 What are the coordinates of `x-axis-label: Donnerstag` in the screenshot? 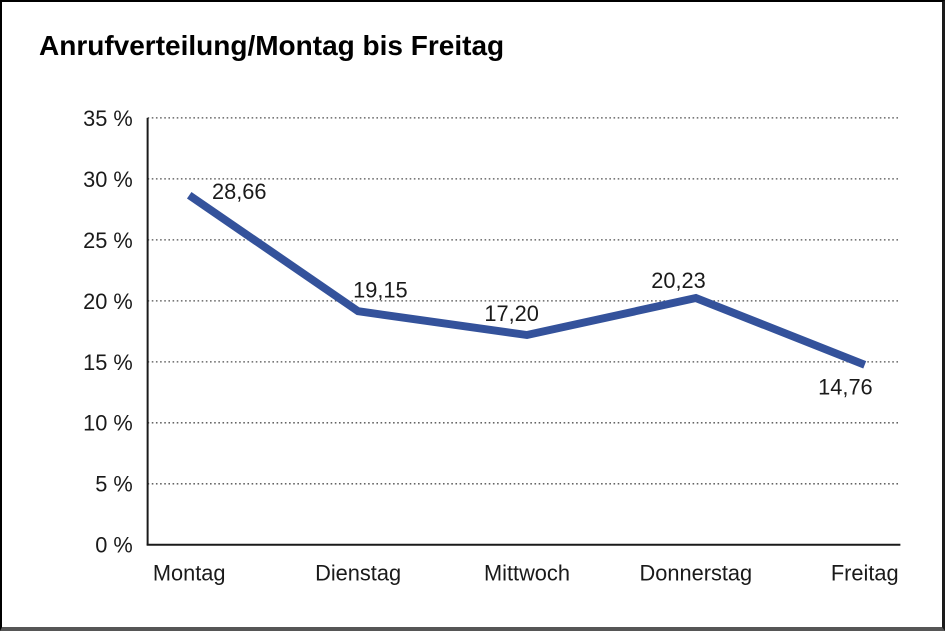 It's located at (696, 572).